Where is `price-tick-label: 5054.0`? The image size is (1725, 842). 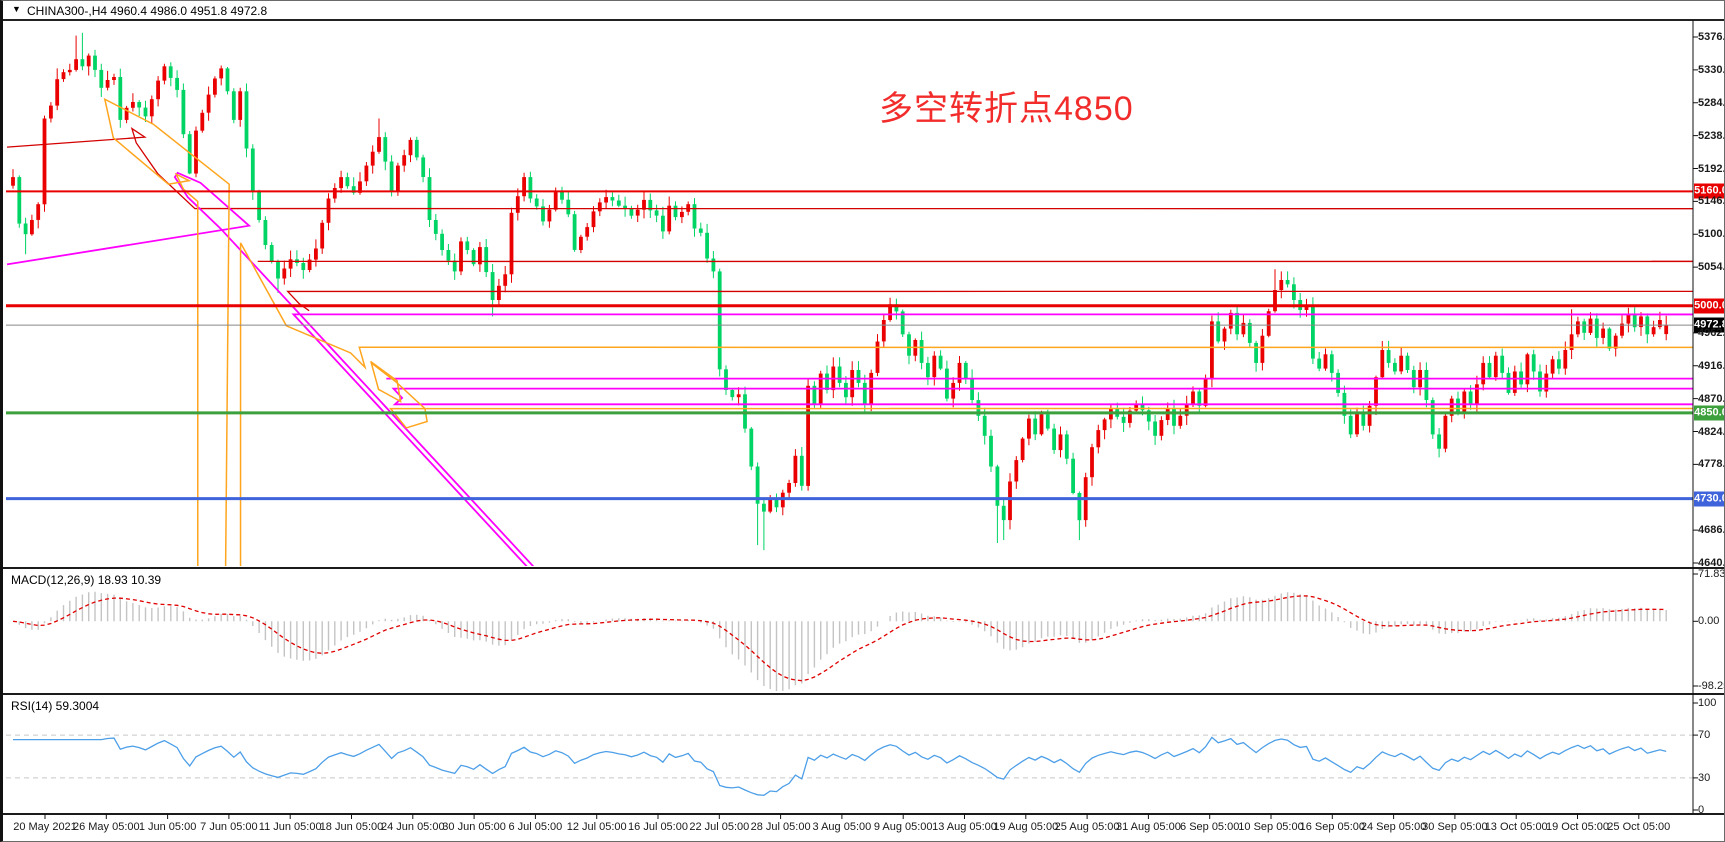
price-tick-label: 5054.0 is located at coordinates (1711, 267).